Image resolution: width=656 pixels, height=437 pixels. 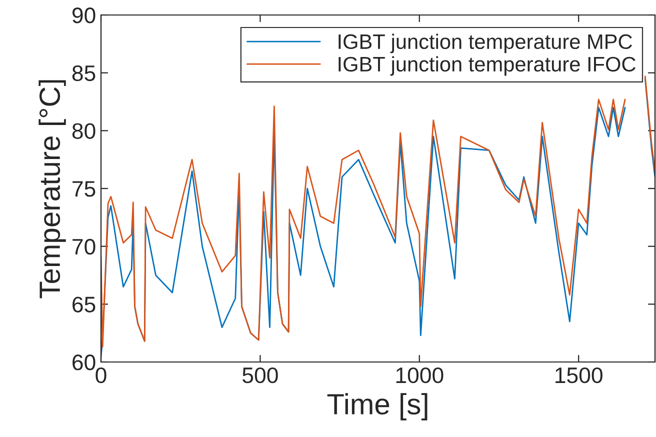 I want to click on x-tick-label: 500, so click(x=260, y=375).